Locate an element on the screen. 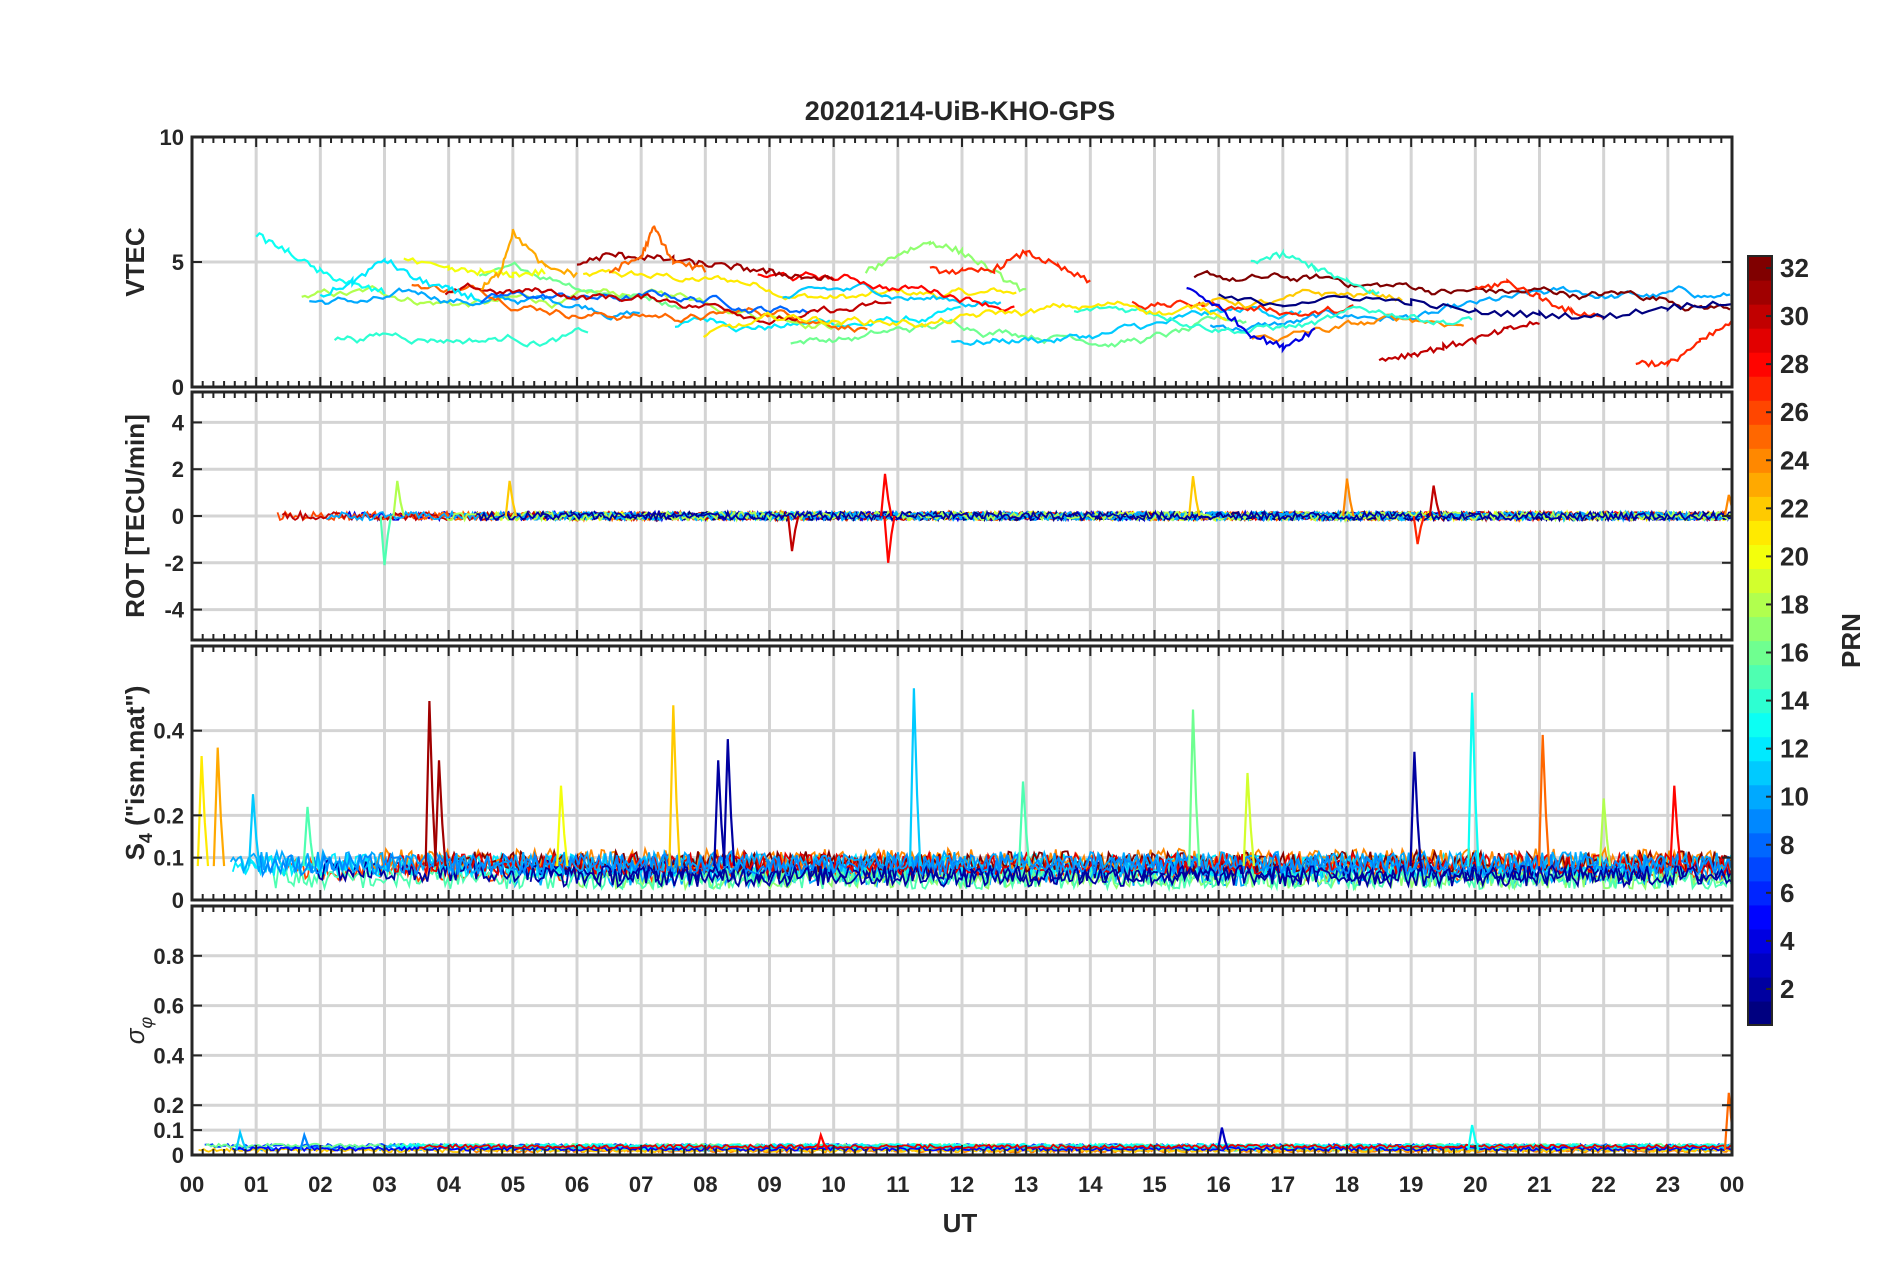 This screenshot has width=1902, height=1272. colorbar-tick-label: 20 is located at coordinates (1794, 556).